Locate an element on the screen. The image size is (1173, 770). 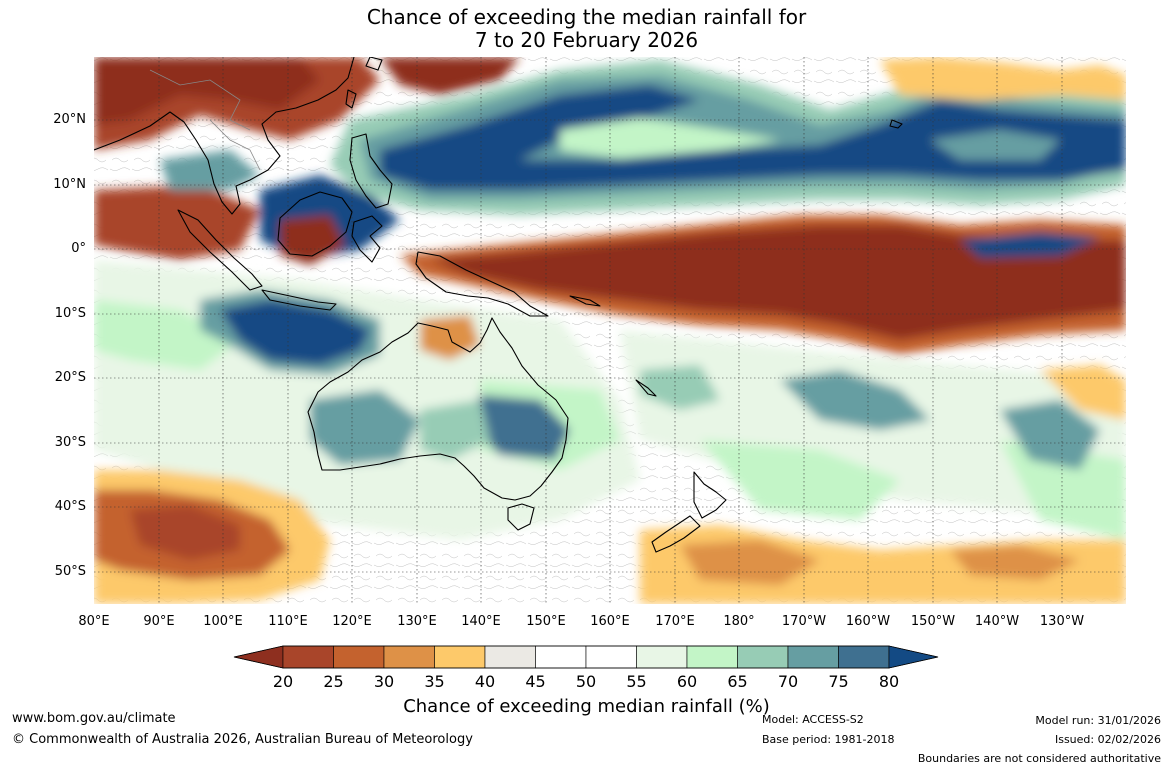
legend-tick-40: 40 is located at coordinates (485, 681).